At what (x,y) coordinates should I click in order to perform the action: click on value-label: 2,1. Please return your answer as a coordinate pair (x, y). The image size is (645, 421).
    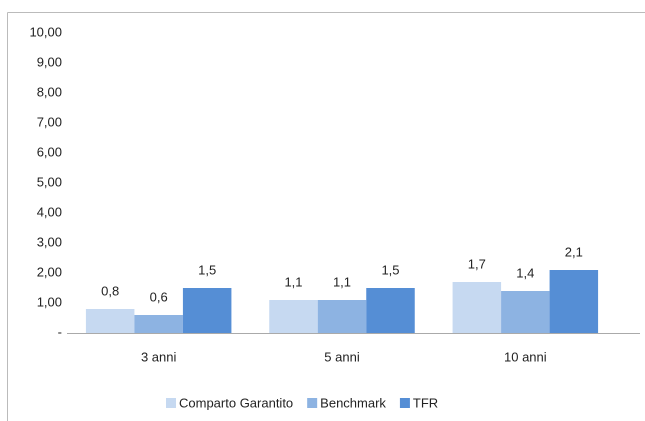
    Looking at the image, I should click on (574, 251).